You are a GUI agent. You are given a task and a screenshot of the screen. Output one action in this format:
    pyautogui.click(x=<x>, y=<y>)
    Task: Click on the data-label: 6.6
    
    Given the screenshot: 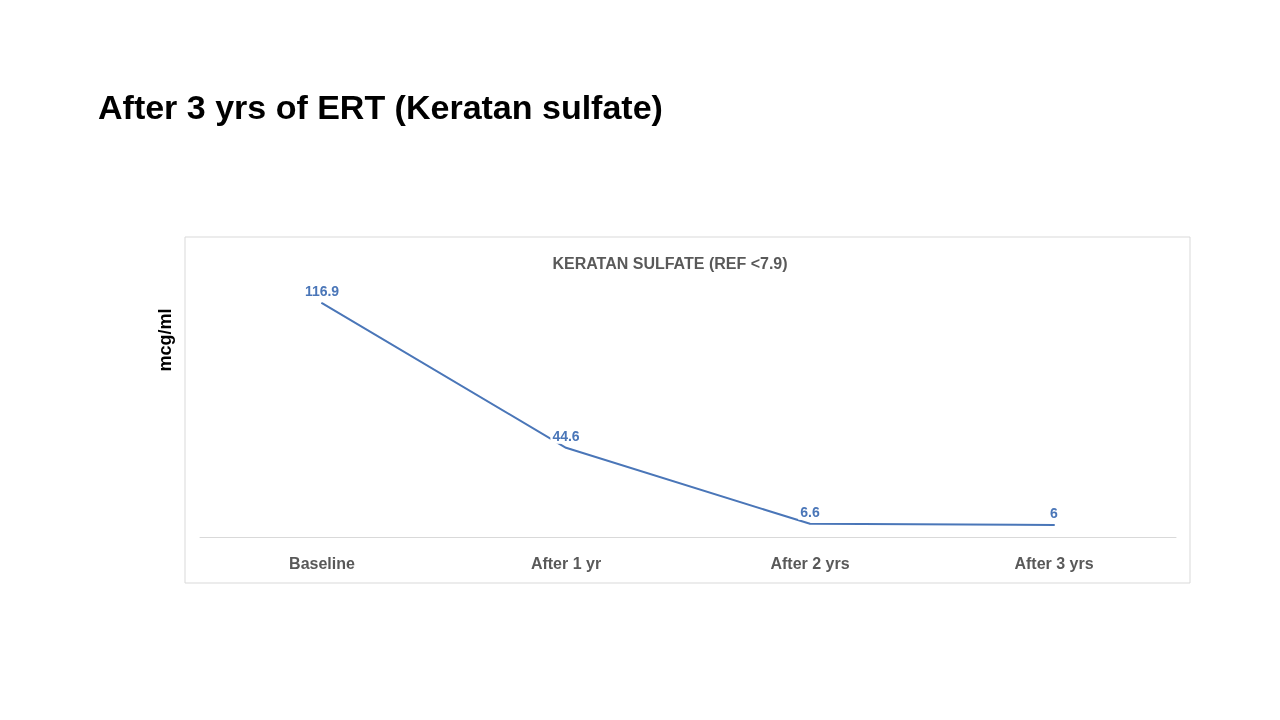 What is the action you would take?
    pyautogui.click(x=810, y=511)
    